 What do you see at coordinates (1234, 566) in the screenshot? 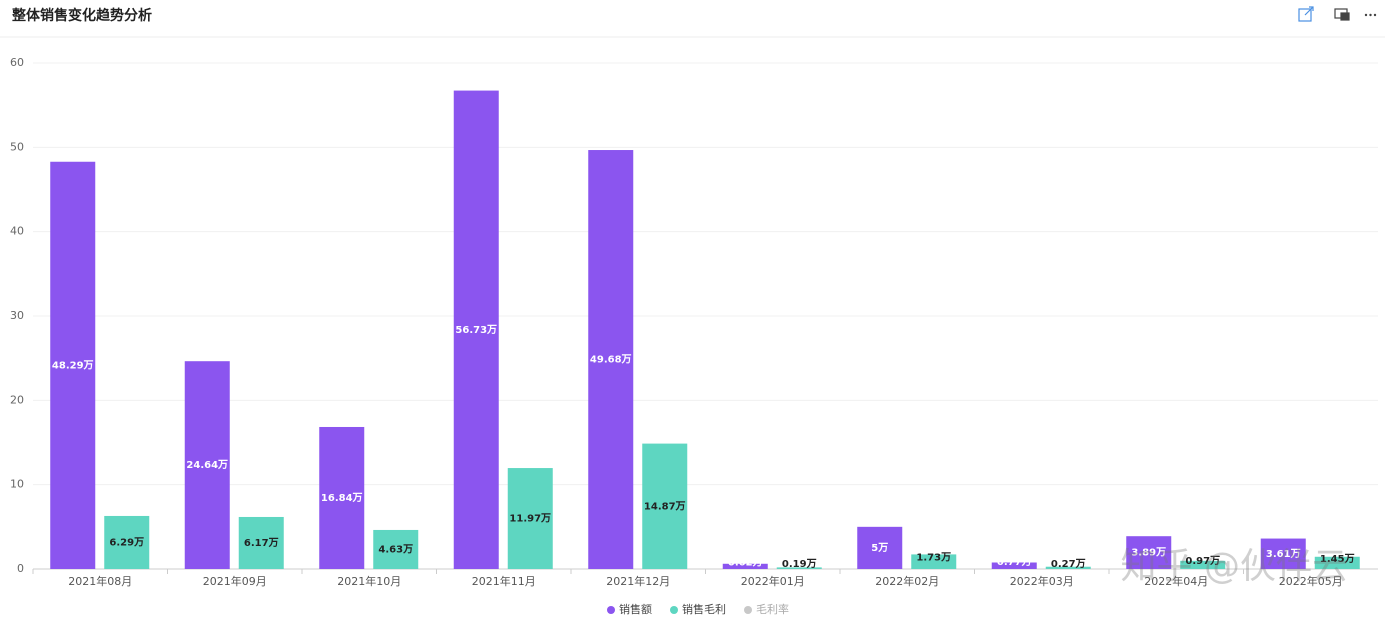
I see `watermark: 知乎 @伙伴云` at bounding box center [1234, 566].